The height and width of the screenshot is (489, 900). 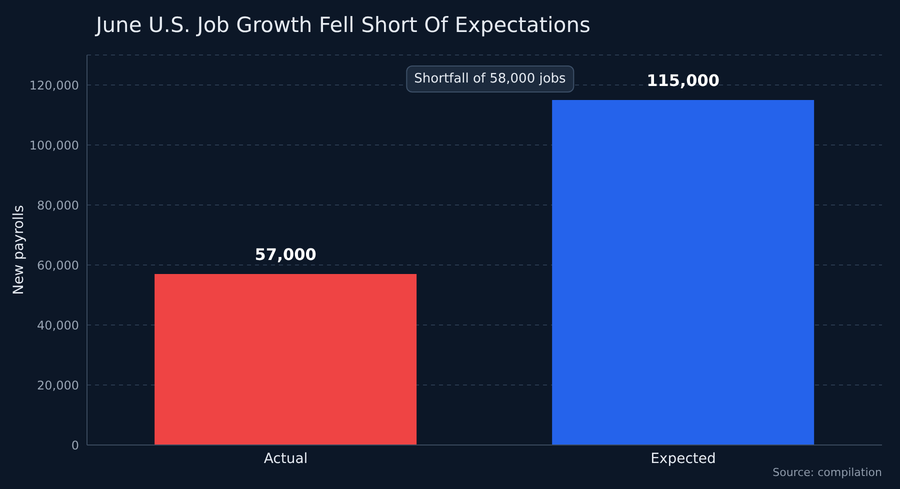 I want to click on chart-title: June U.S. Job Growth Fell Short Of Expectations, so click(x=343, y=25).